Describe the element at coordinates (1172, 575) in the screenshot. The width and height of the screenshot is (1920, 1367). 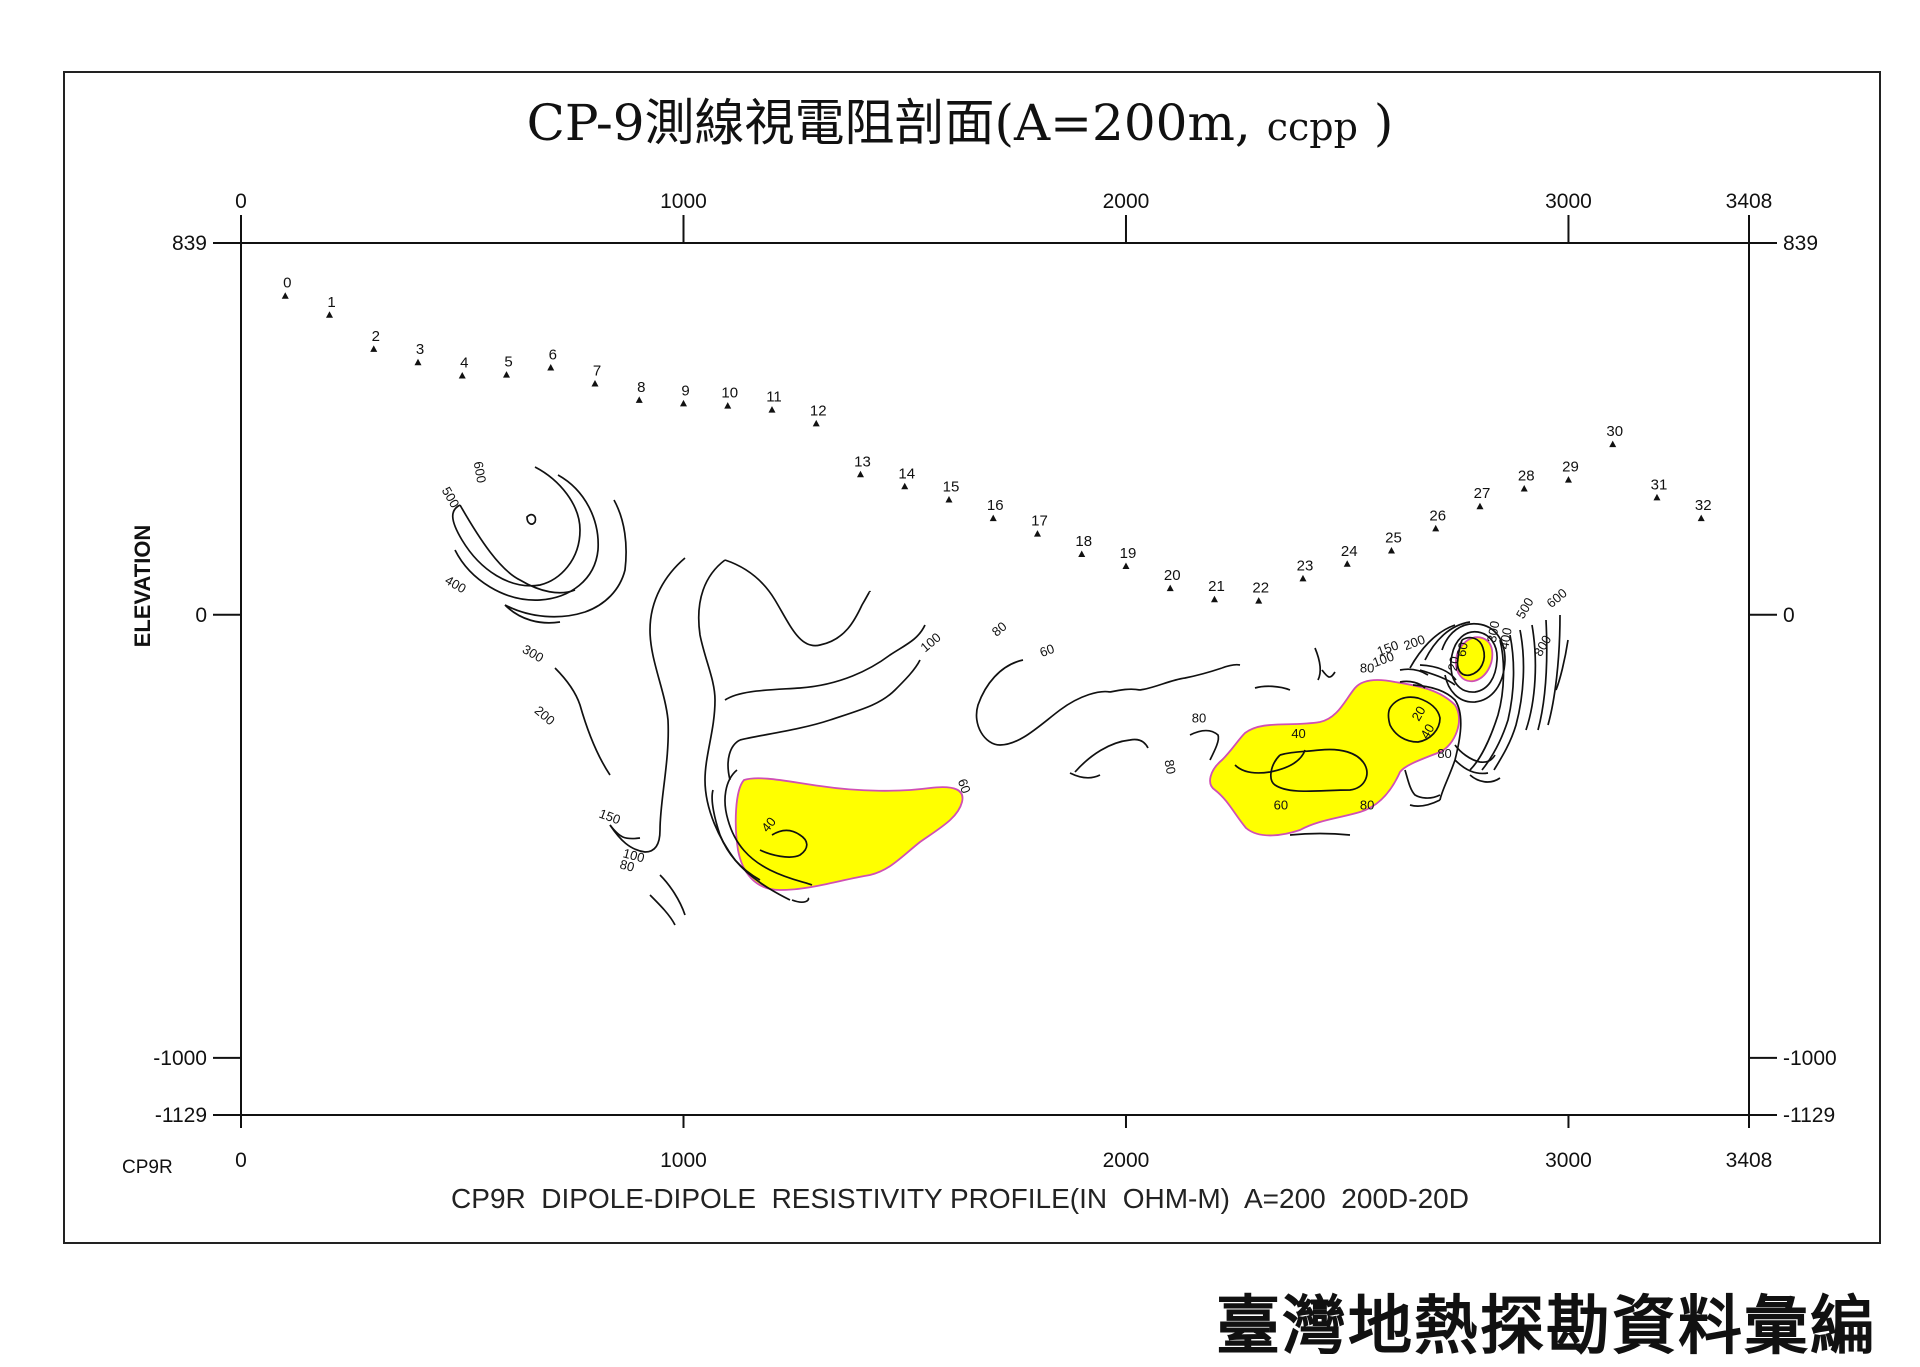
I see `station-label: 20` at that location.